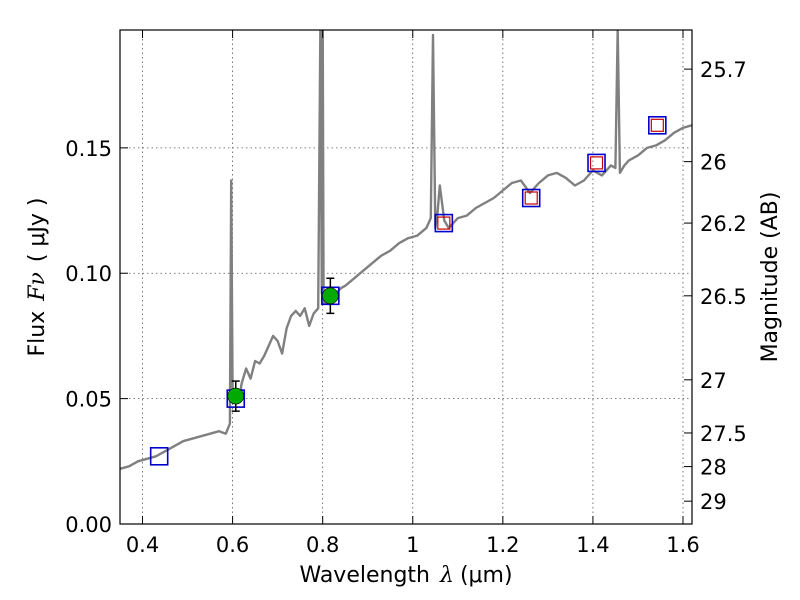  What do you see at coordinates (713, 502) in the screenshot?
I see `y2-tick-label: 29` at bounding box center [713, 502].